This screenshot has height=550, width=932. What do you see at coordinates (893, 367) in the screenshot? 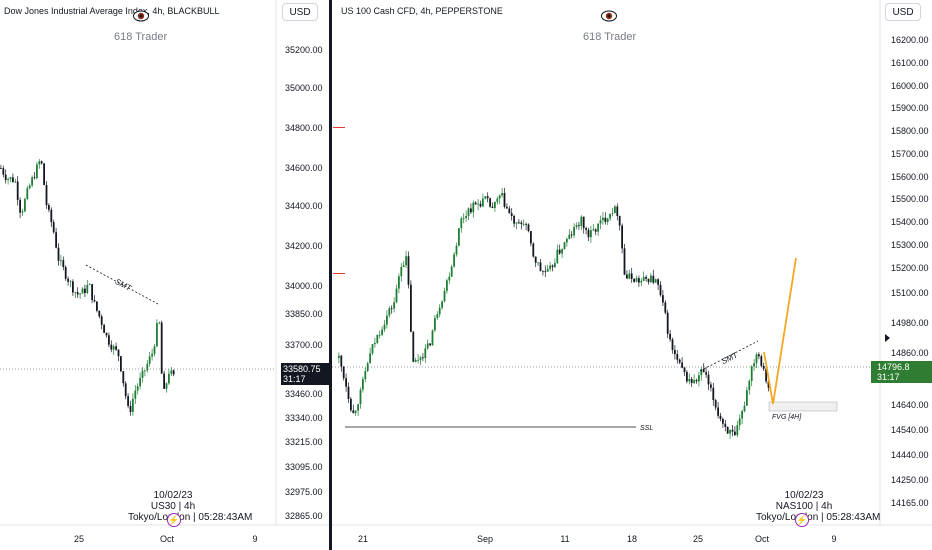
I see `right-last-price: 14796.8` at bounding box center [893, 367].